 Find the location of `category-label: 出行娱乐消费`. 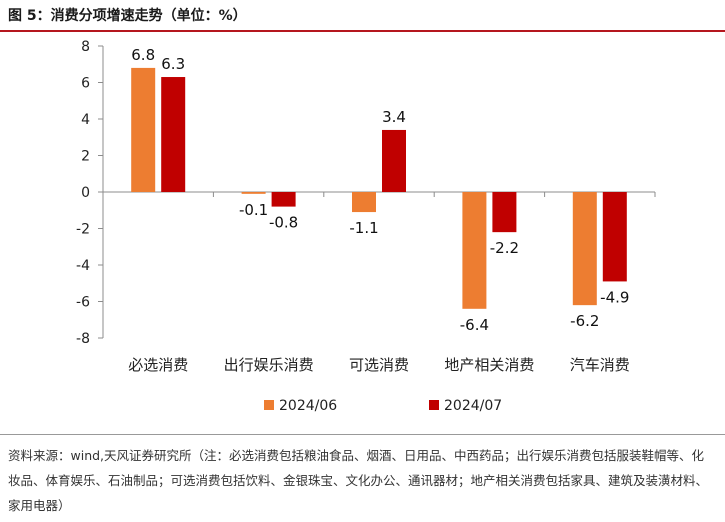

category-label: 出行娱乐消费 is located at coordinates (269, 365).